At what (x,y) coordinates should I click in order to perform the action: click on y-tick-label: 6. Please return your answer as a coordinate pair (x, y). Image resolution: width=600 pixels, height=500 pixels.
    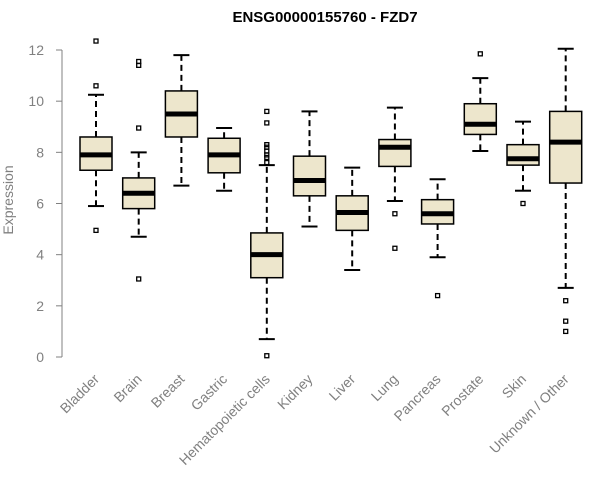
    Looking at the image, I should click on (40, 204).